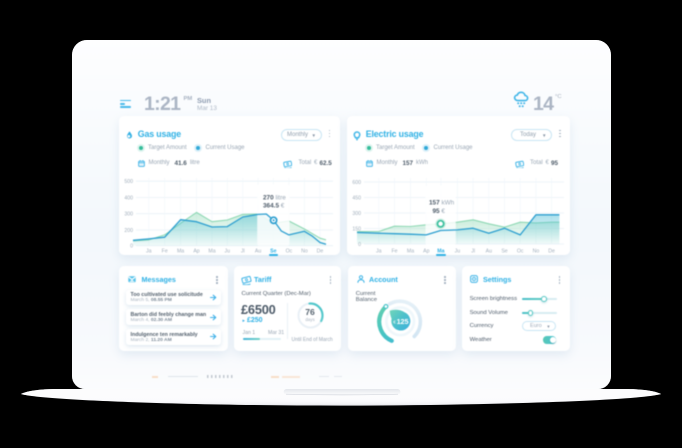 The image size is (682, 448). I want to click on svg-text: 125, so click(403, 321).